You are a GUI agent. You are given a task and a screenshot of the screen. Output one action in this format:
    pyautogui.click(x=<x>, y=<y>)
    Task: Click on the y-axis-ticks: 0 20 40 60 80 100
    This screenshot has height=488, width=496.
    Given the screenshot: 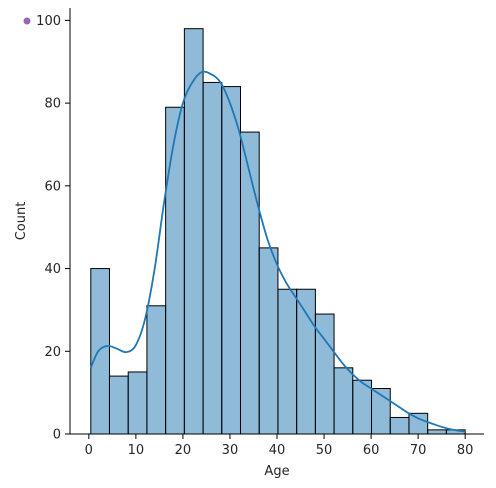 What is the action you would take?
    pyautogui.click(x=53, y=228)
    